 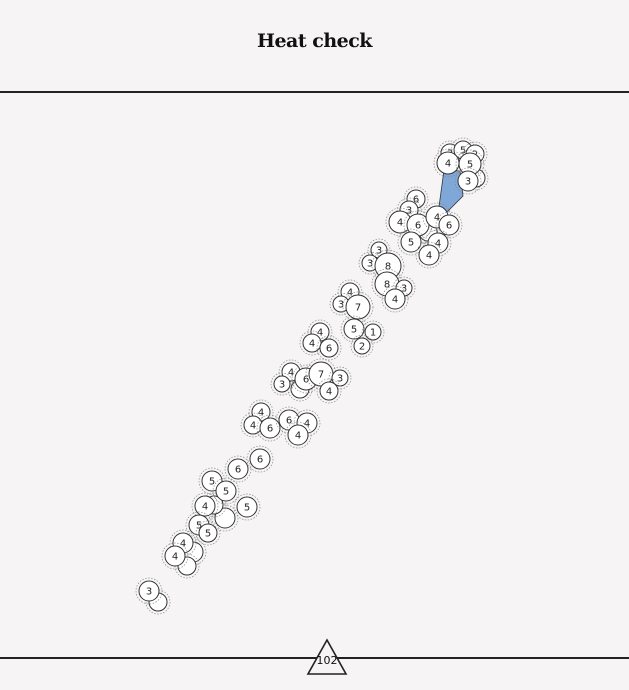 What do you see at coordinates (314, 658) in the screenshot?
I see `bottom-divider` at bounding box center [314, 658].